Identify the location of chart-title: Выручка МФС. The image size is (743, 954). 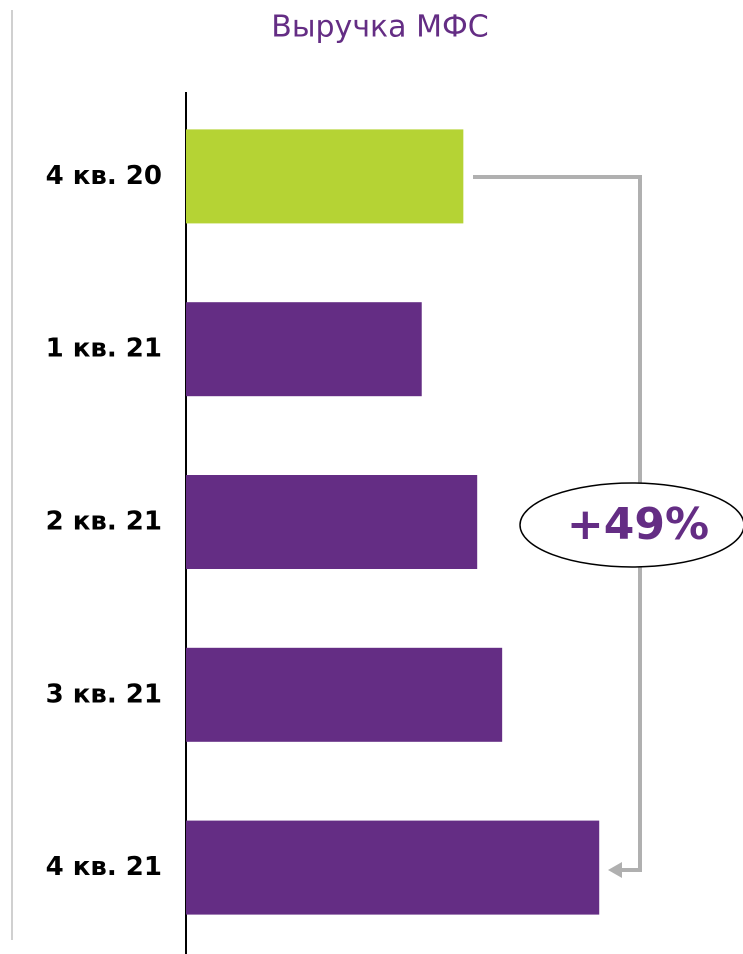
(380, 27).